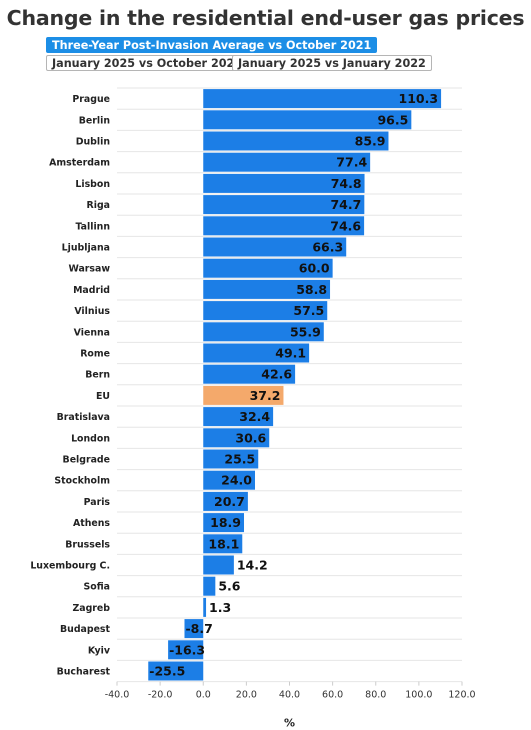 This screenshot has width=531, height=730. I want to click on value-label: 42.6, so click(276, 374).